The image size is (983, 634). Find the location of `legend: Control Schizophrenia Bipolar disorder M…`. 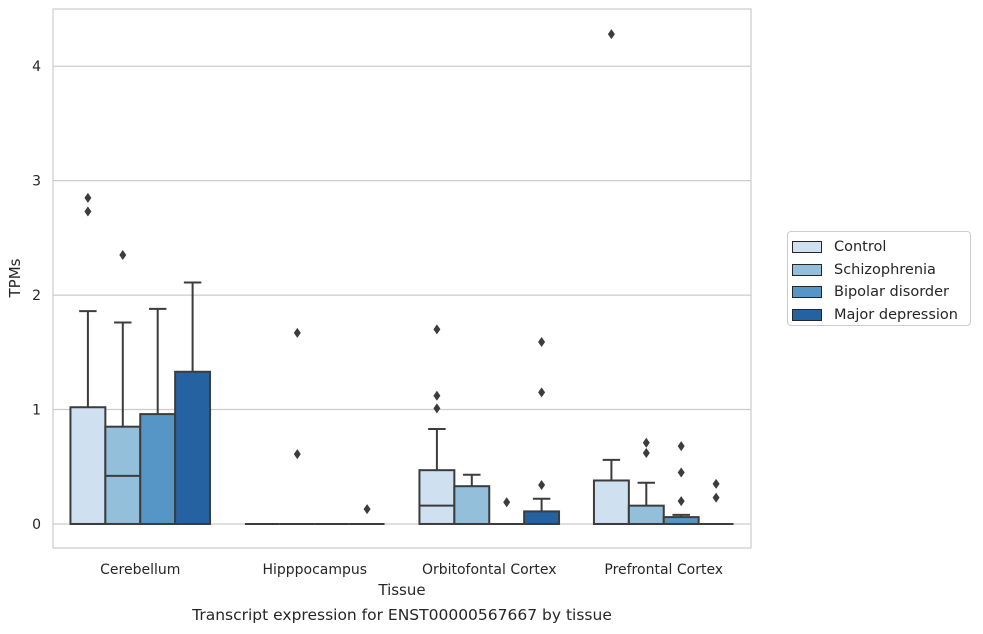

legend: Control Schizophrenia Bipolar disorder M… is located at coordinates (879, 278).